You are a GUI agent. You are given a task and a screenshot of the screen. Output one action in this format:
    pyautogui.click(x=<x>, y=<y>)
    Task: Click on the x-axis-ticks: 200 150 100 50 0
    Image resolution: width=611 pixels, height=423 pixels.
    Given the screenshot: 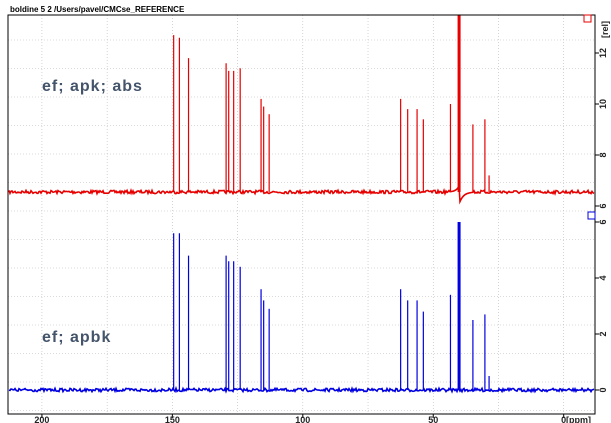 What is the action you would take?
    pyautogui.click(x=300, y=418)
    